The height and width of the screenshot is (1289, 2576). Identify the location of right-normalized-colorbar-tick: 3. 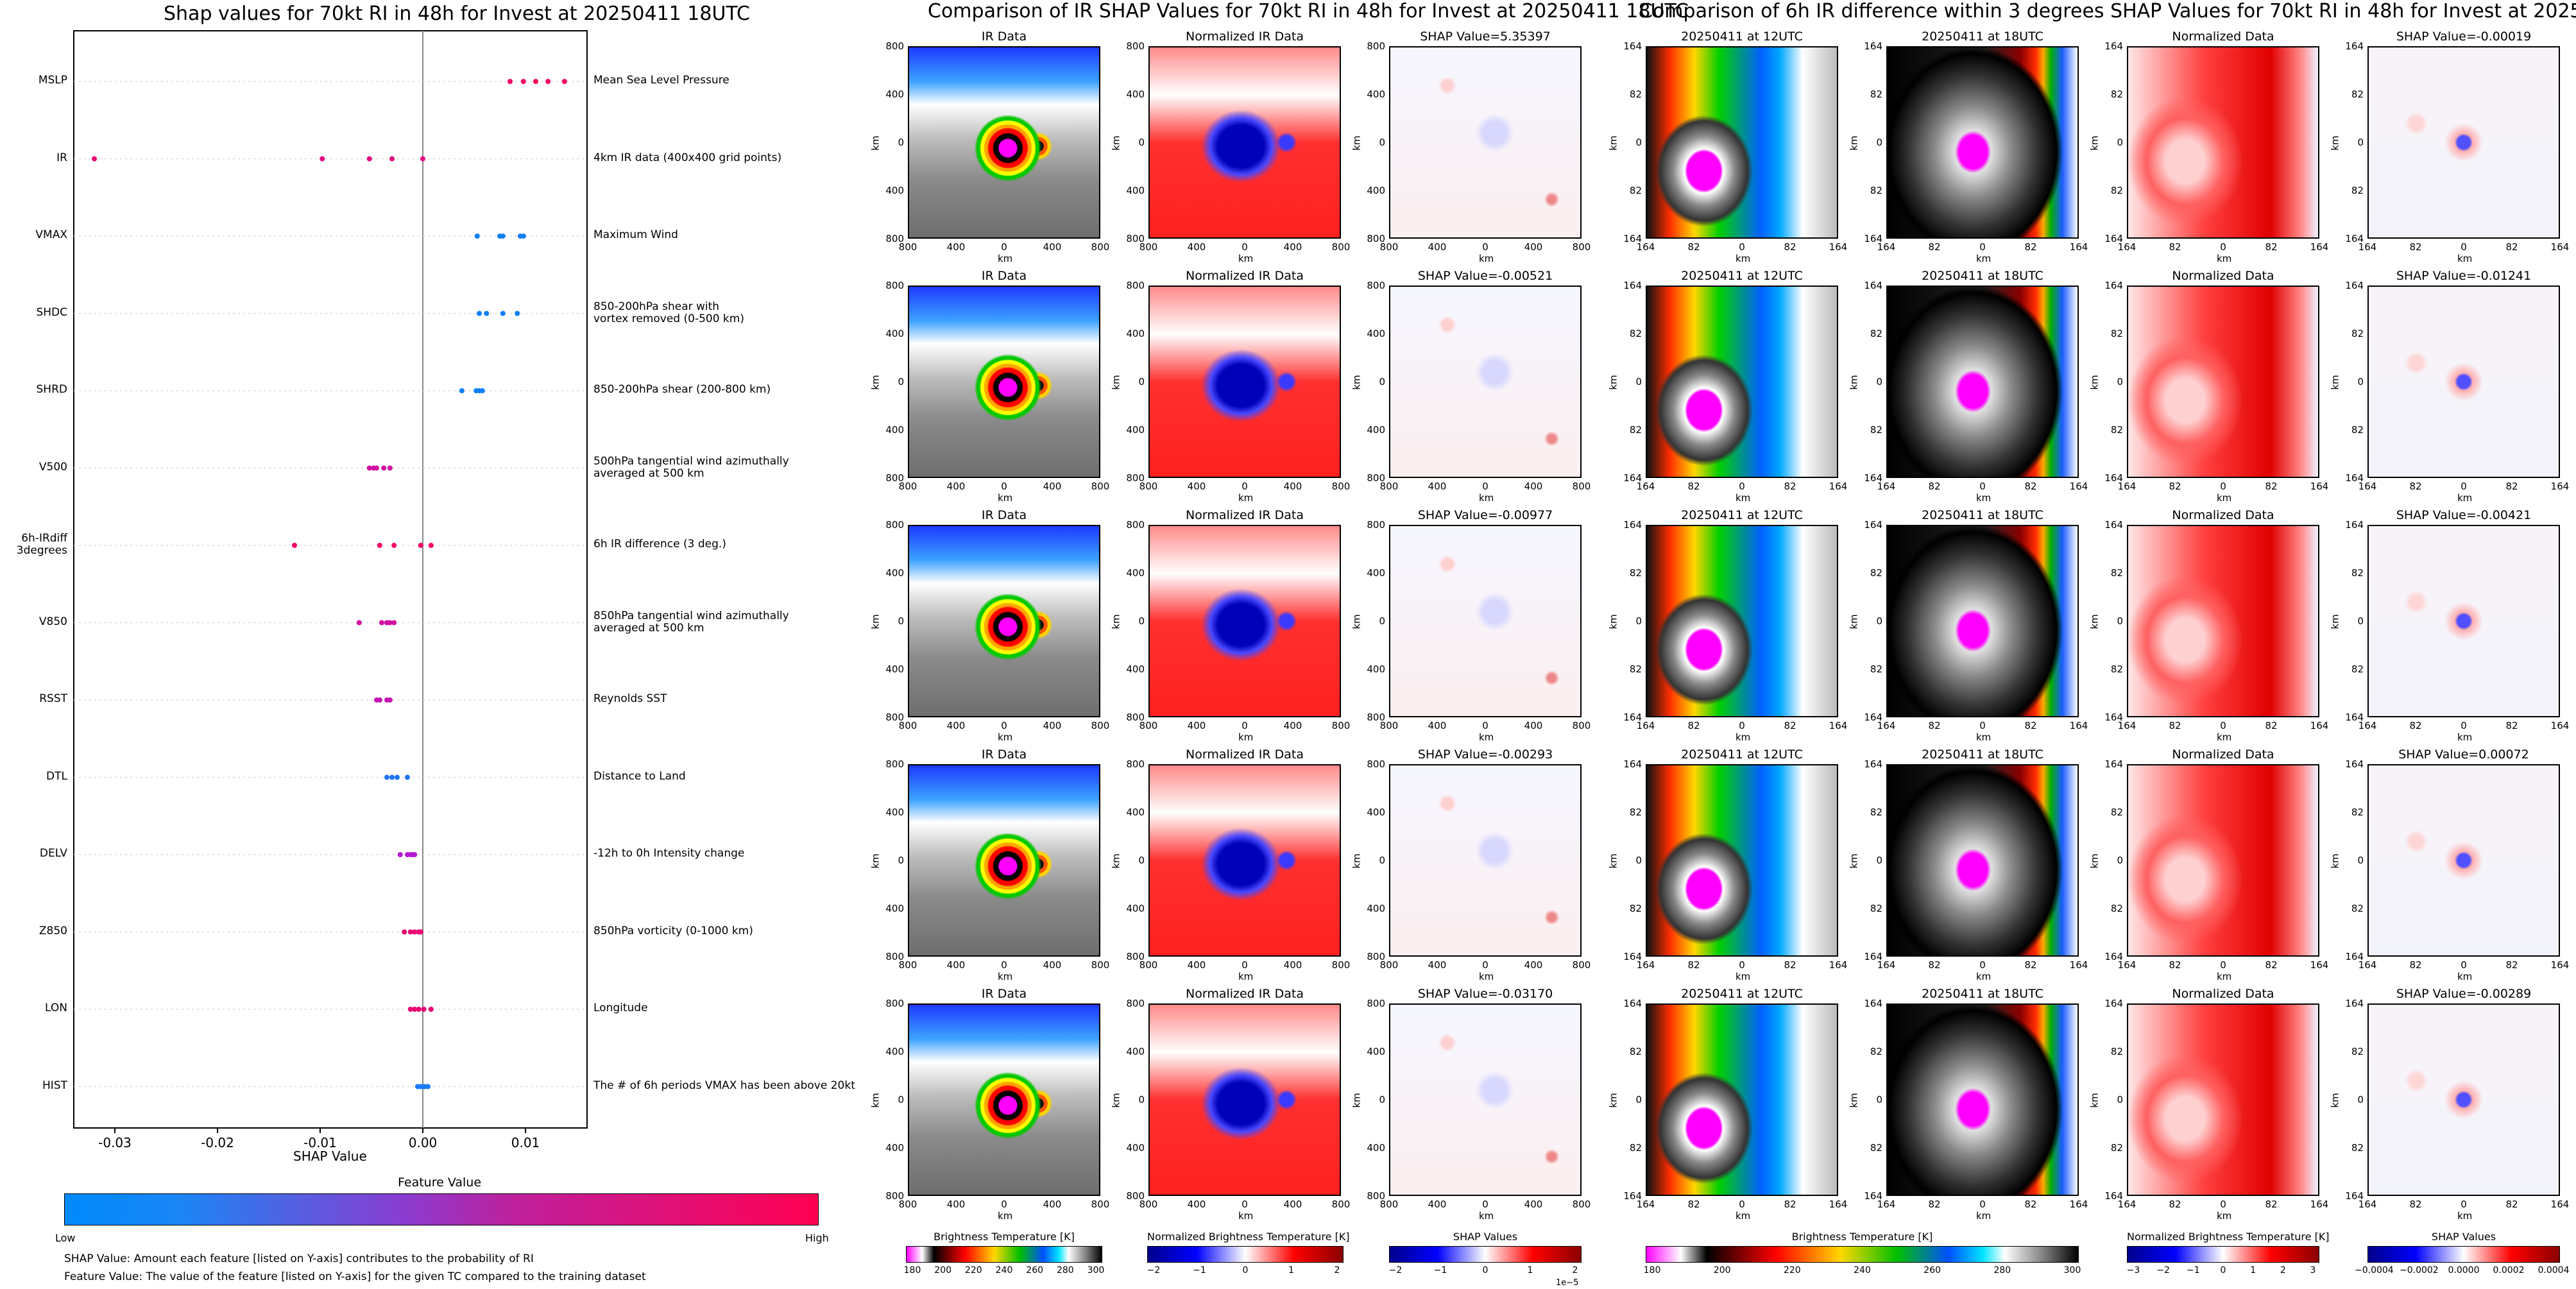
(2313, 1270).